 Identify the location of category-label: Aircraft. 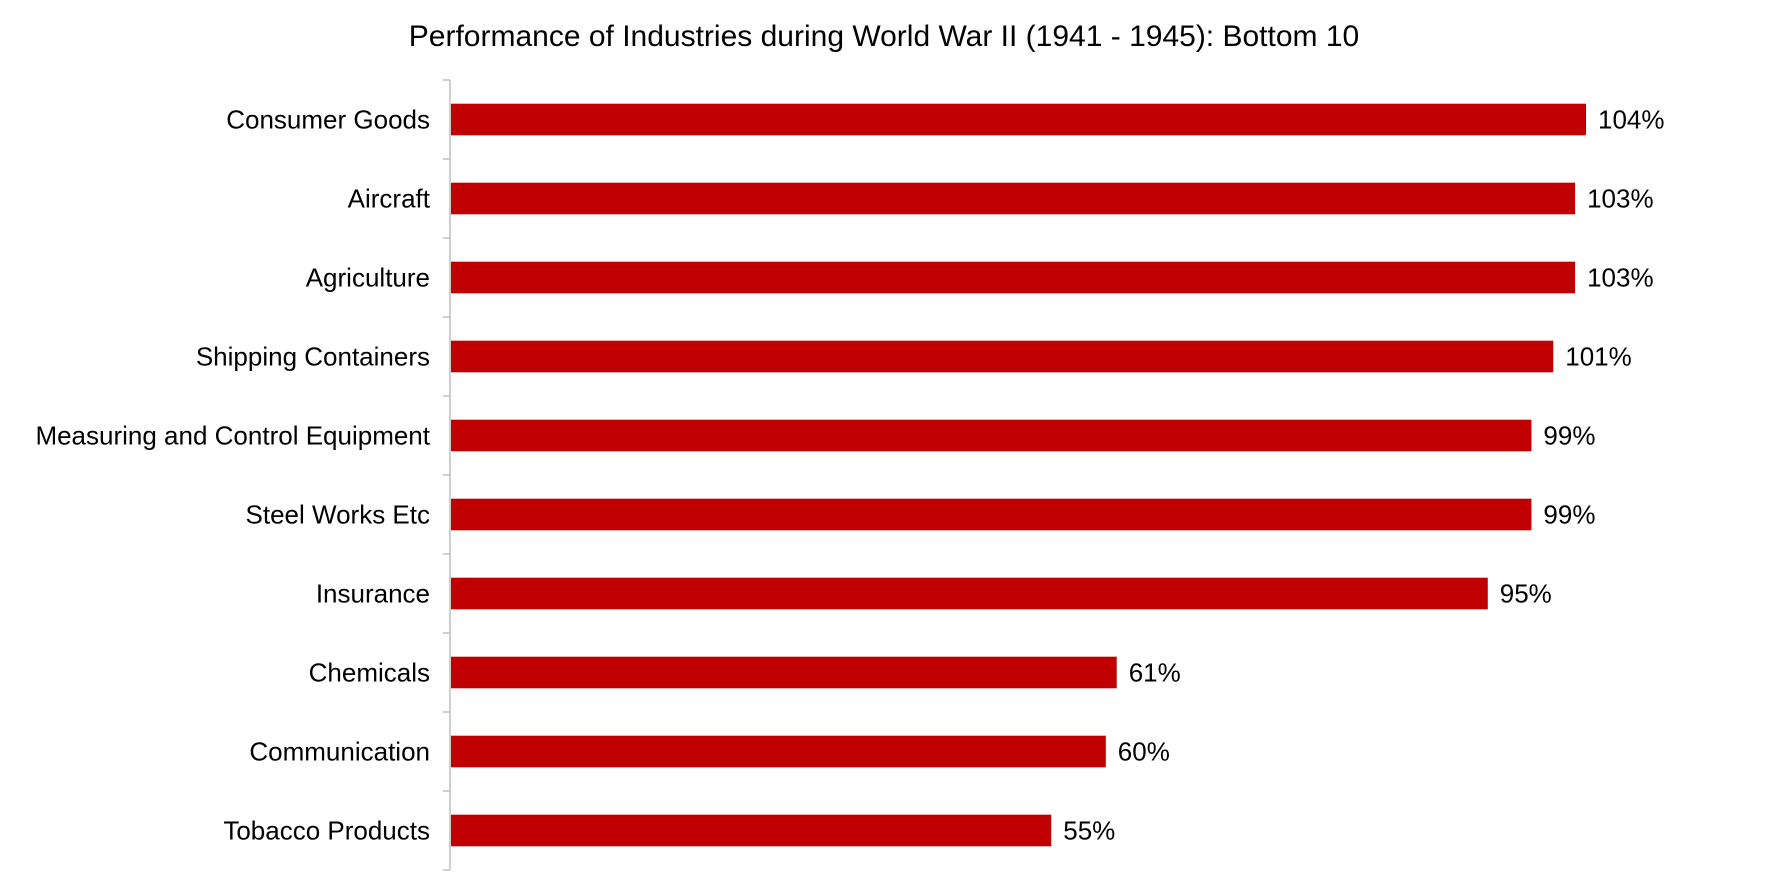
(389, 199).